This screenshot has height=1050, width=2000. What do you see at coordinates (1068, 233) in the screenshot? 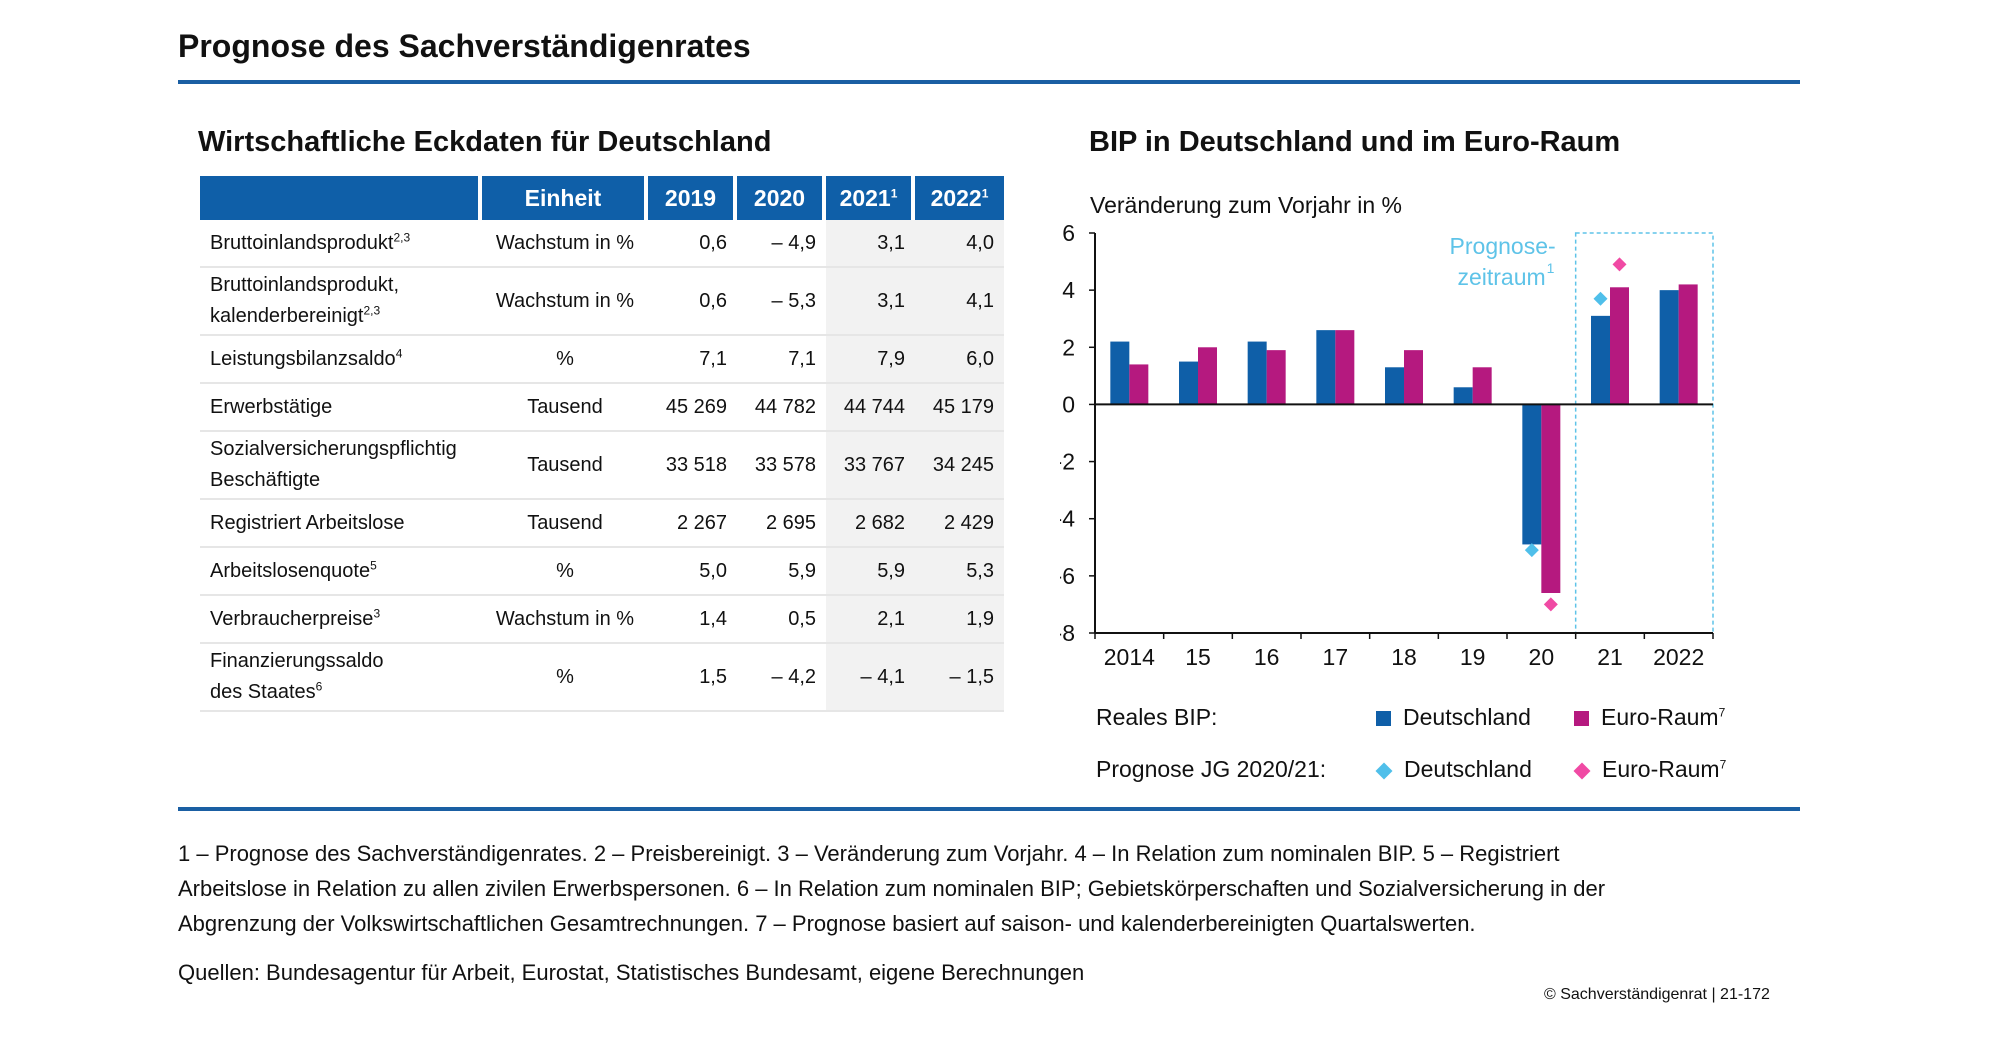
I see `y-tick-label: 6` at bounding box center [1068, 233].